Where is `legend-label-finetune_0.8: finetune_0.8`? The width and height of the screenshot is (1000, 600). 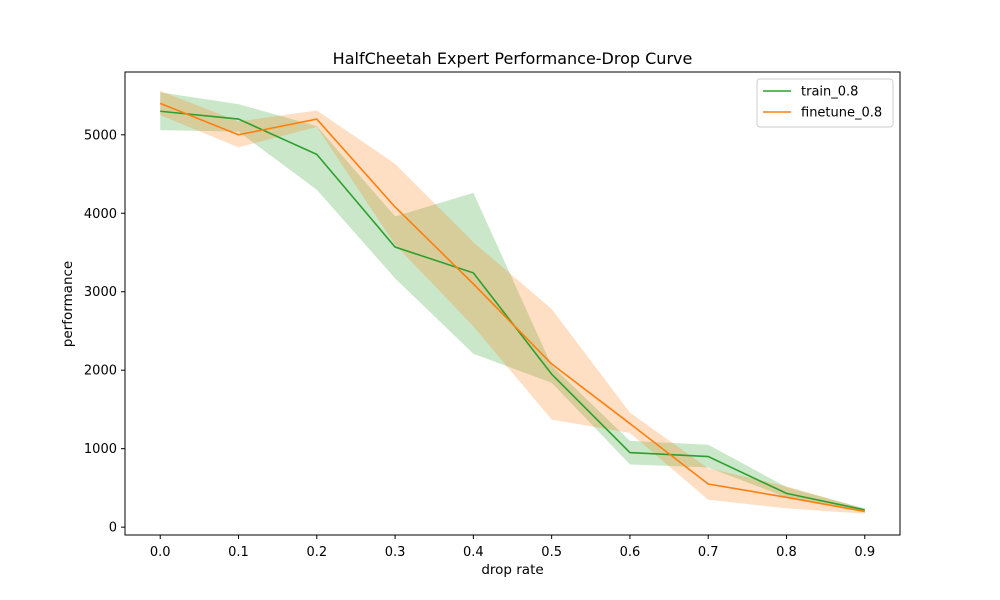 legend-label-finetune_0.8: finetune_0.8 is located at coordinates (841, 113).